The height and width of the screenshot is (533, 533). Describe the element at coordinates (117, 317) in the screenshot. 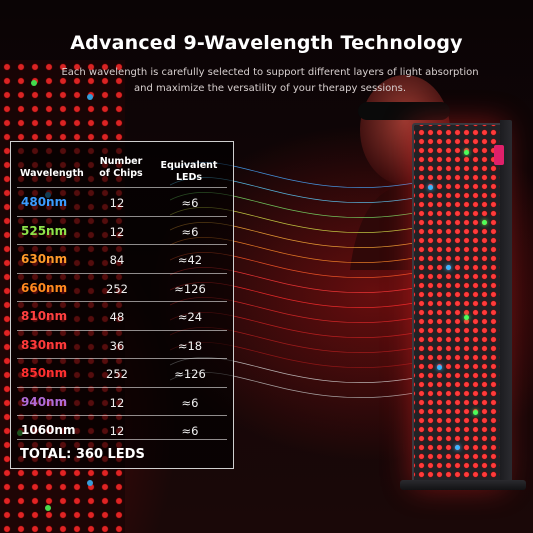

I see `chips-cell: 48` at that location.